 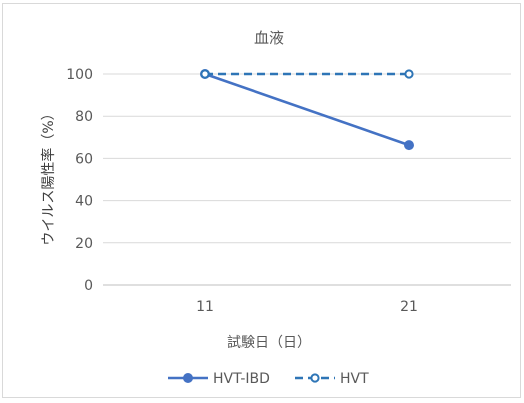 What do you see at coordinates (188, 378) in the screenshot?
I see `legend-marker-hvt-ibd` at bounding box center [188, 378].